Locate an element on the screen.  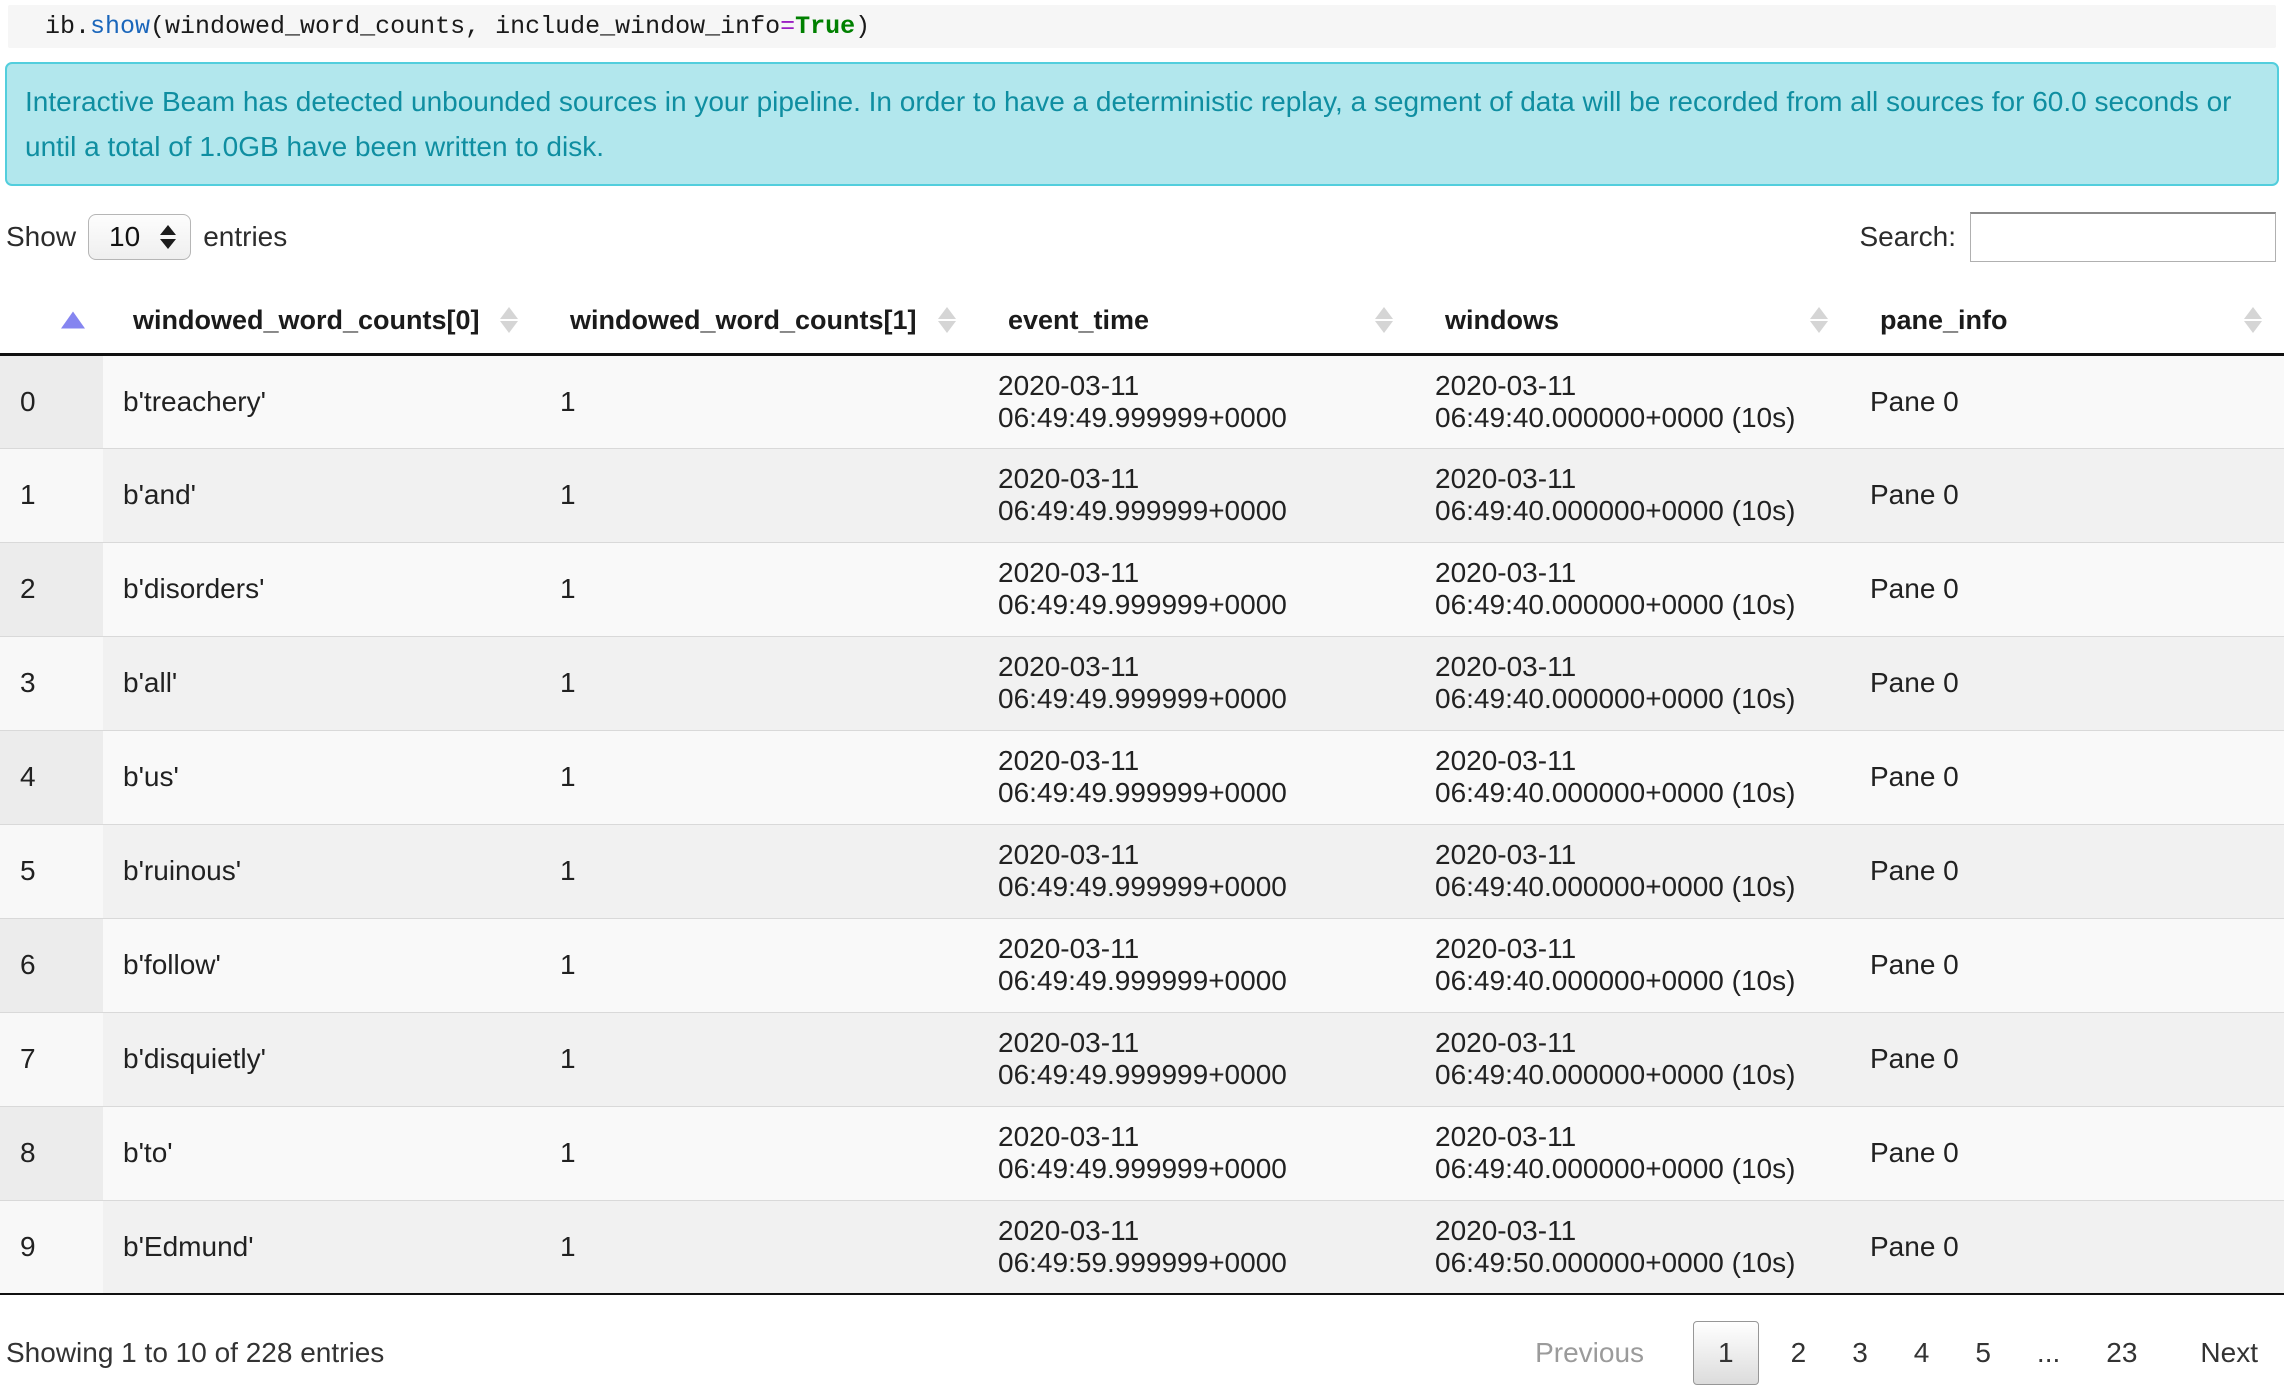
page-button-current: 1 is located at coordinates (1726, 1353).